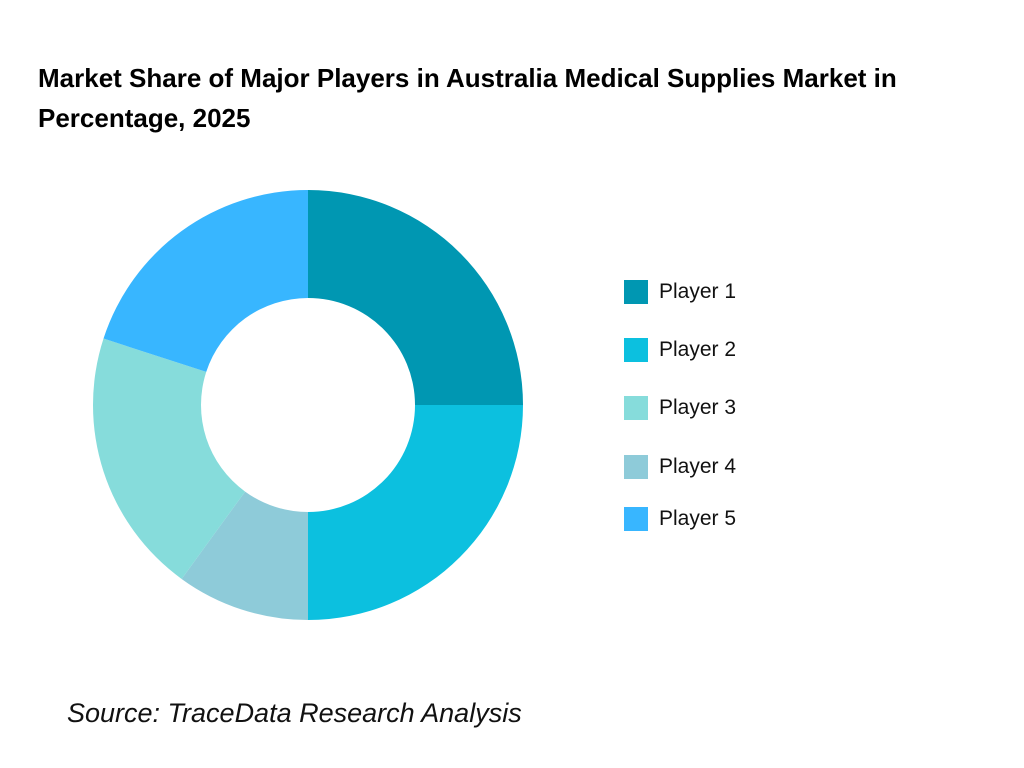  What do you see at coordinates (698, 466) in the screenshot?
I see `legend-label: Player 4` at bounding box center [698, 466].